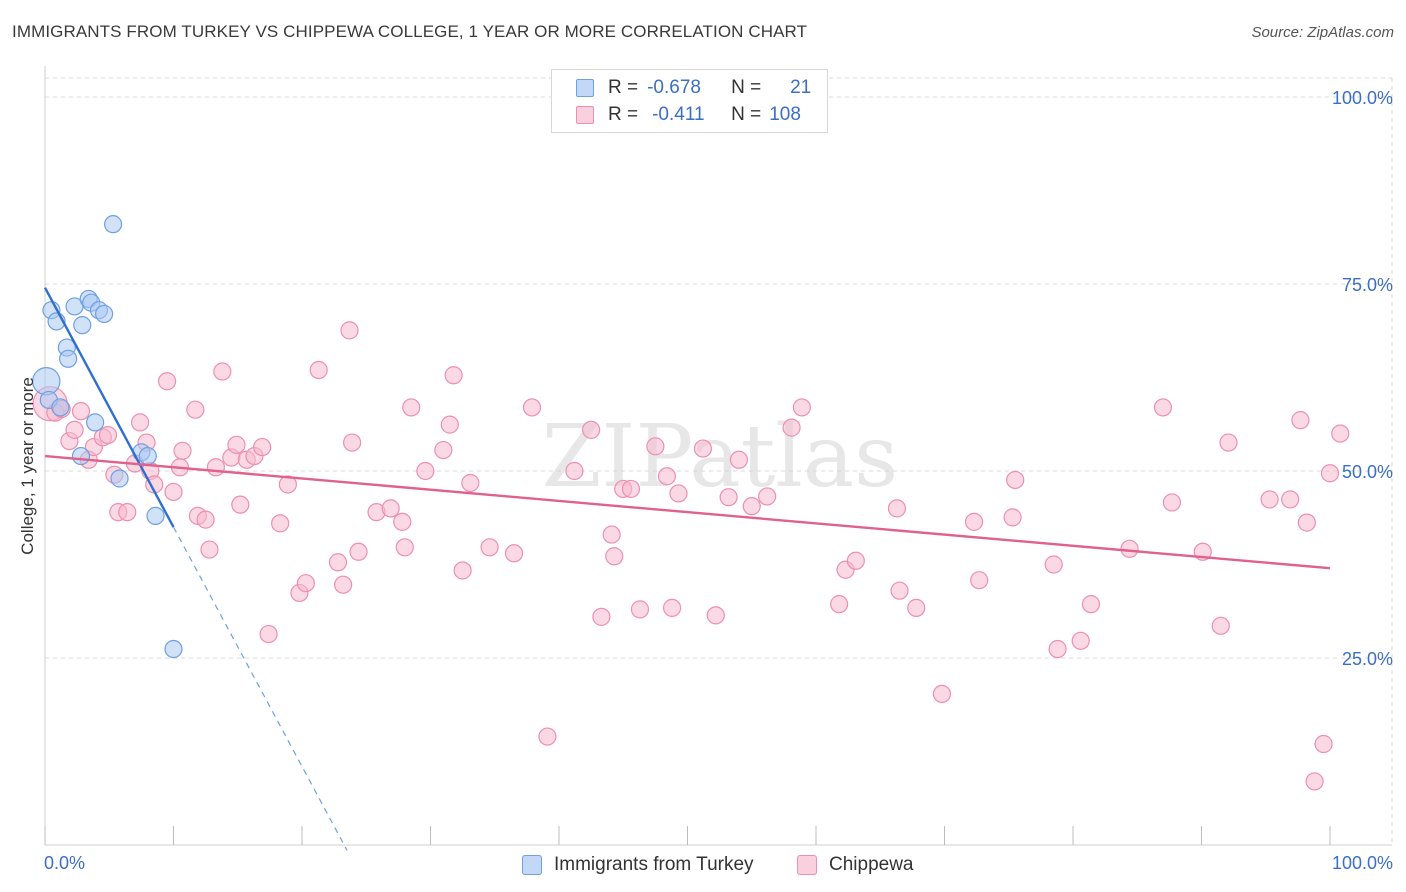  Describe the element at coordinates (1362, 98) in the screenshot. I see `y-tick-label: 100.0%` at that location.